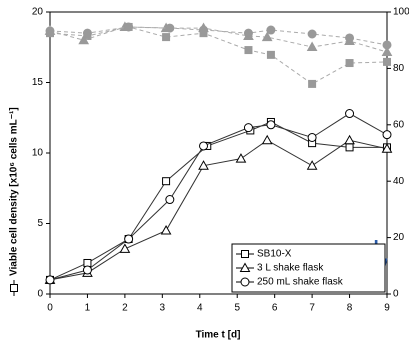  What do you see at coordinates (125, 308) in the screenshot?
I see `x-tick-label: 2` at bounding box center [125, 308].